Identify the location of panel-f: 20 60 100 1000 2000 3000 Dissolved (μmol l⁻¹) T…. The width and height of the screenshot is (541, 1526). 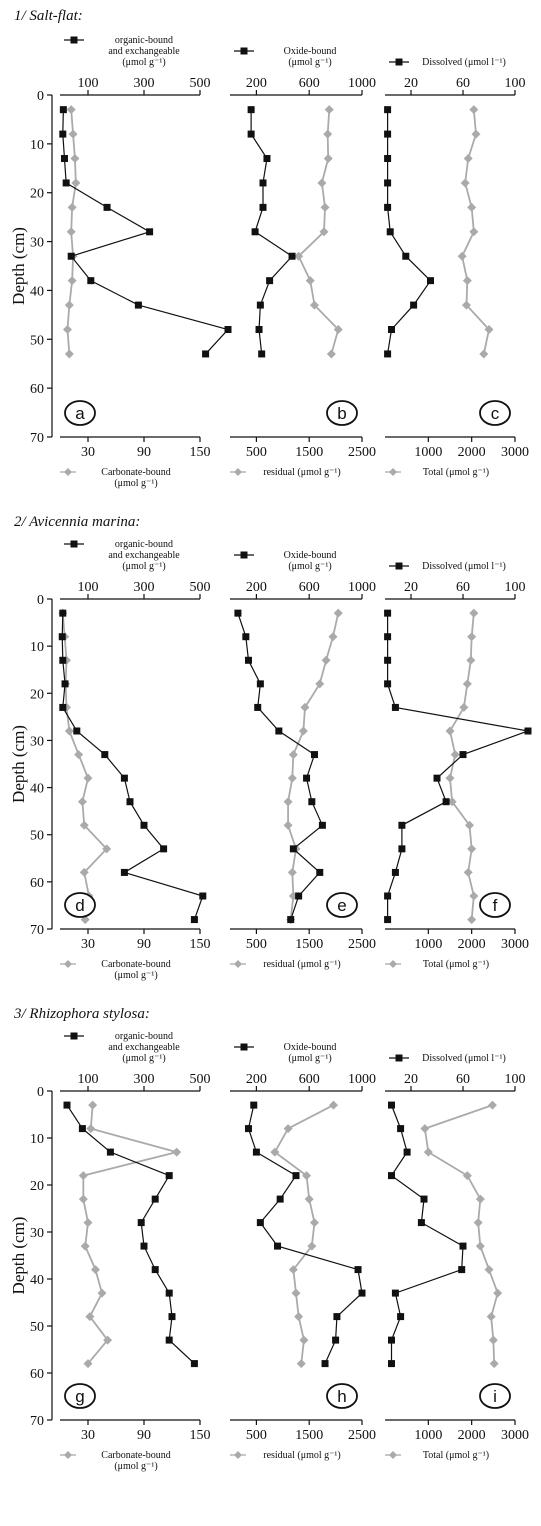
(458, 765).